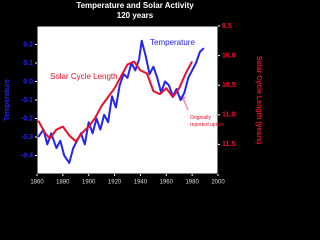 Image resolution: width=320 pixels, height=240 pixels. What do you see at coordinates (172, 42) in the screenshot?
I see `series-label: Temperature` at bounding box center [172, 42].